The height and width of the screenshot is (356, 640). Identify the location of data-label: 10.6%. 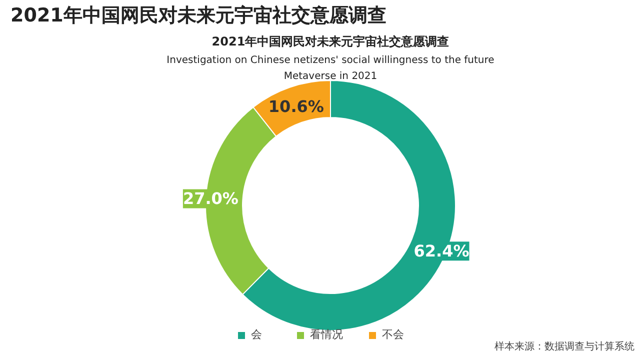
(296, 106).